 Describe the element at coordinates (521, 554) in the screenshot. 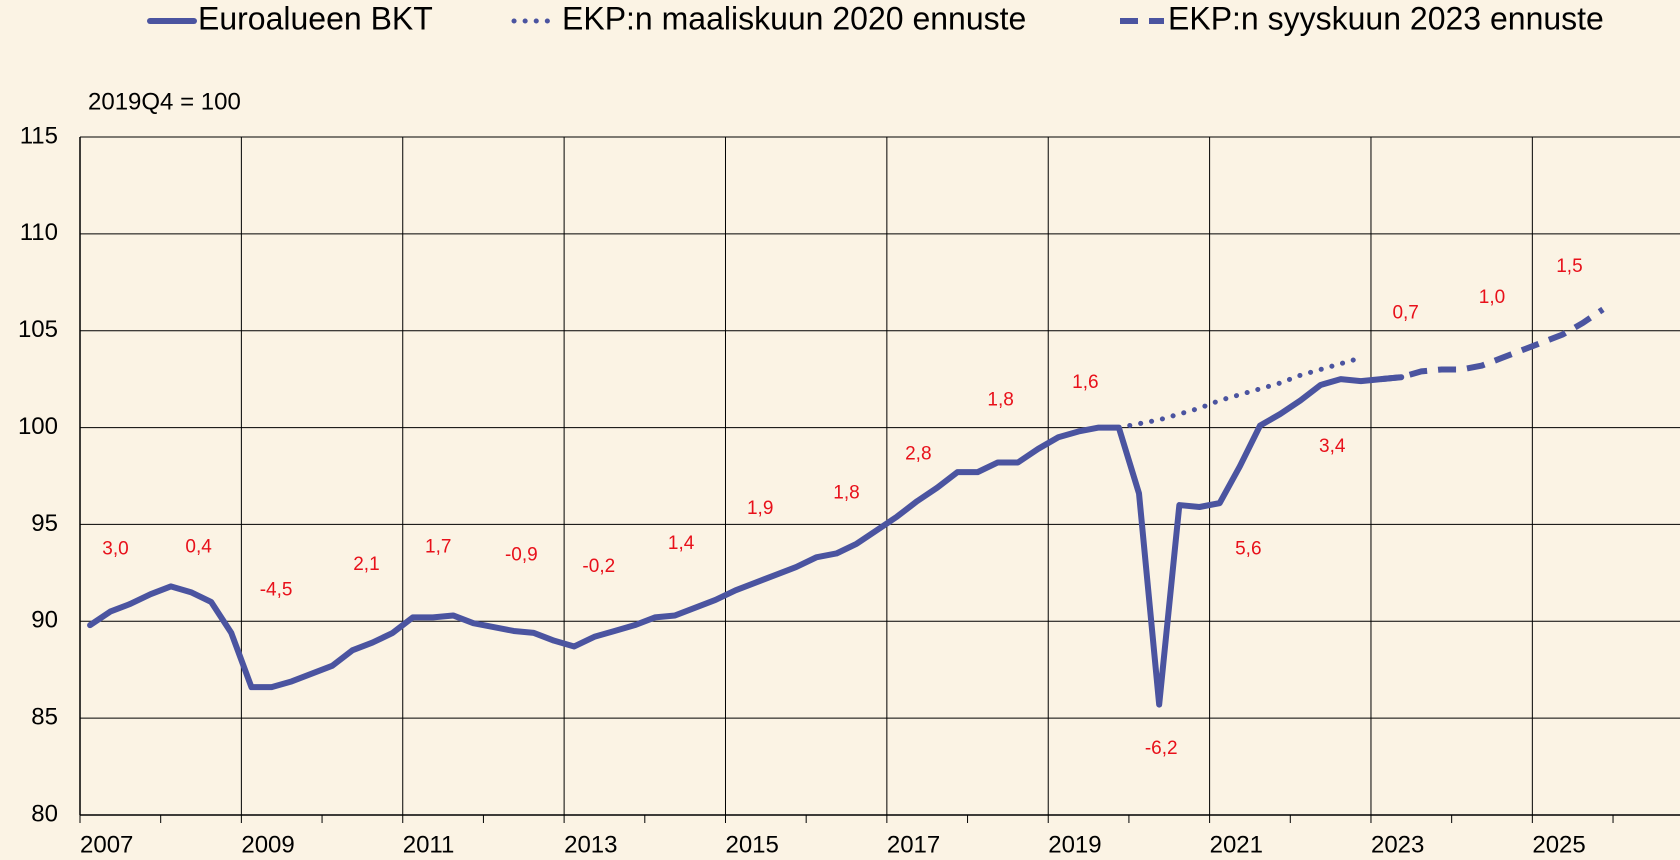

I see `annotation: -0,9` at that location.